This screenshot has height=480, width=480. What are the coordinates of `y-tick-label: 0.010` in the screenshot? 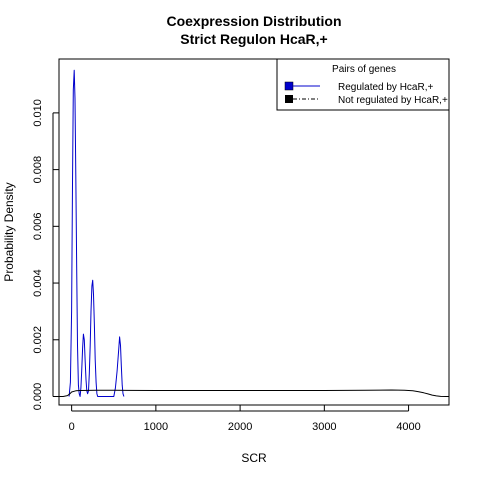 It's located at (38, 113).